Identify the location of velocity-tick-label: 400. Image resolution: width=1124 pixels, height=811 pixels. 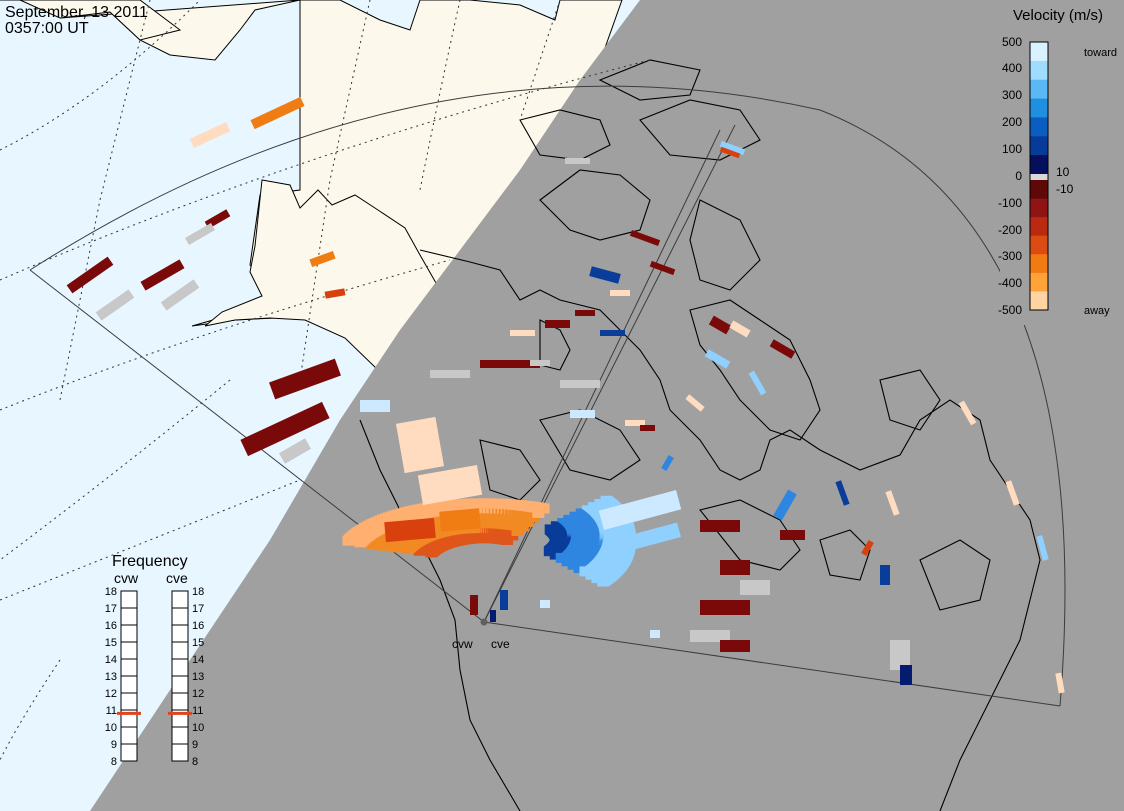
(1012, 68).